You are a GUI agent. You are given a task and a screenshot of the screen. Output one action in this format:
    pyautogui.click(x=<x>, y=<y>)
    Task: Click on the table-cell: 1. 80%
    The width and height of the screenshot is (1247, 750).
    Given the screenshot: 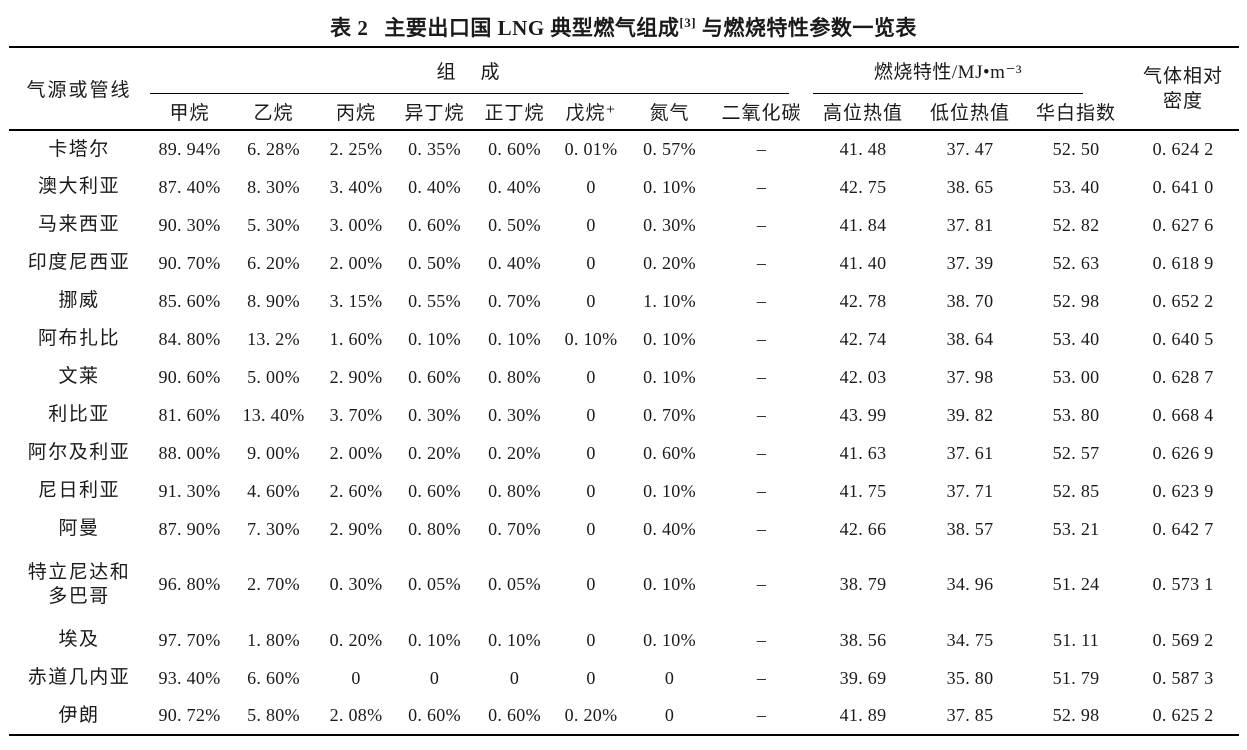 What is the action you would take?
    pyautogui.click(x=273, y=639)
    